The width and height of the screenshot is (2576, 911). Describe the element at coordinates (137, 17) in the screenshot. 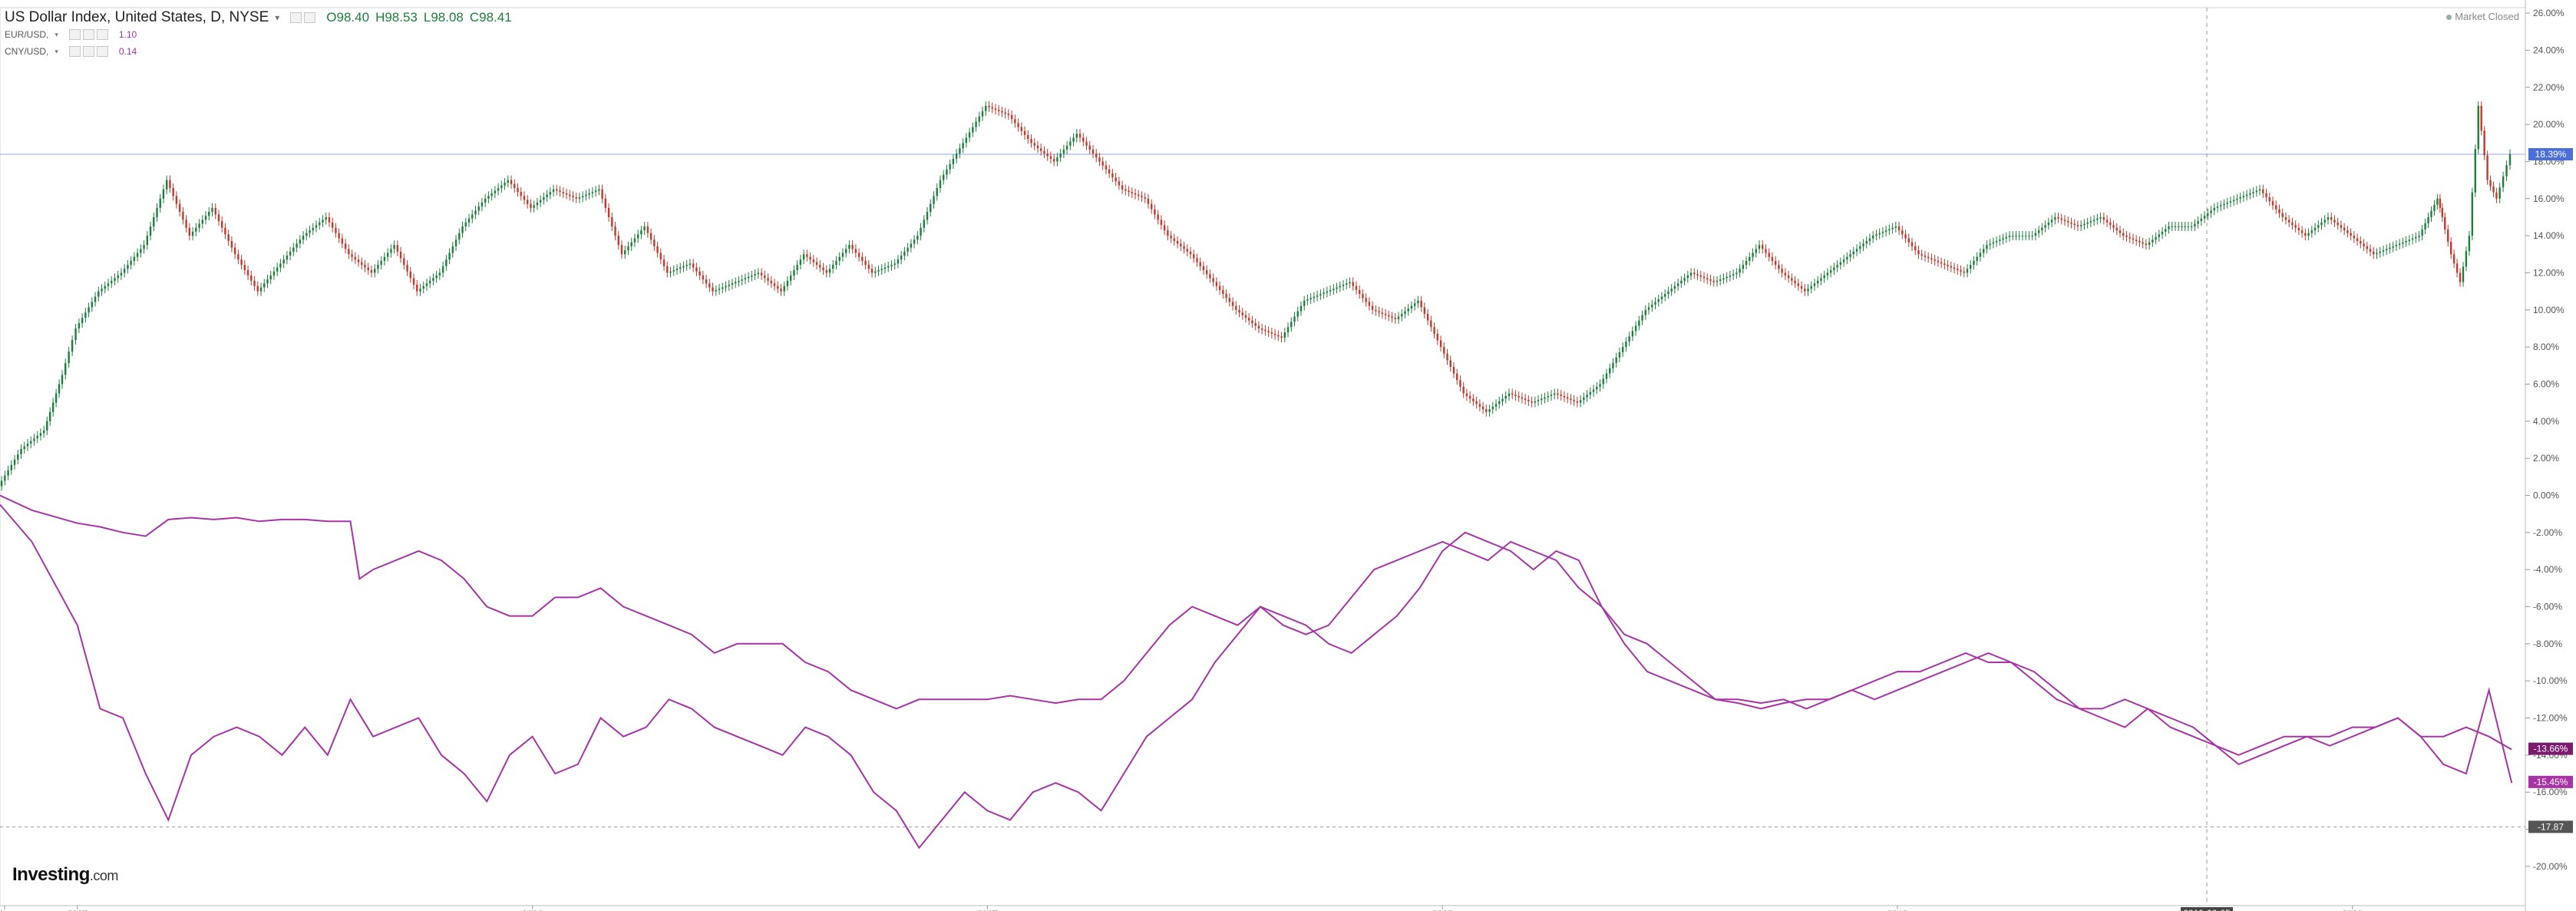

I see `main-series-title: US Dollar Index, United States, D, NYSE` at that location.